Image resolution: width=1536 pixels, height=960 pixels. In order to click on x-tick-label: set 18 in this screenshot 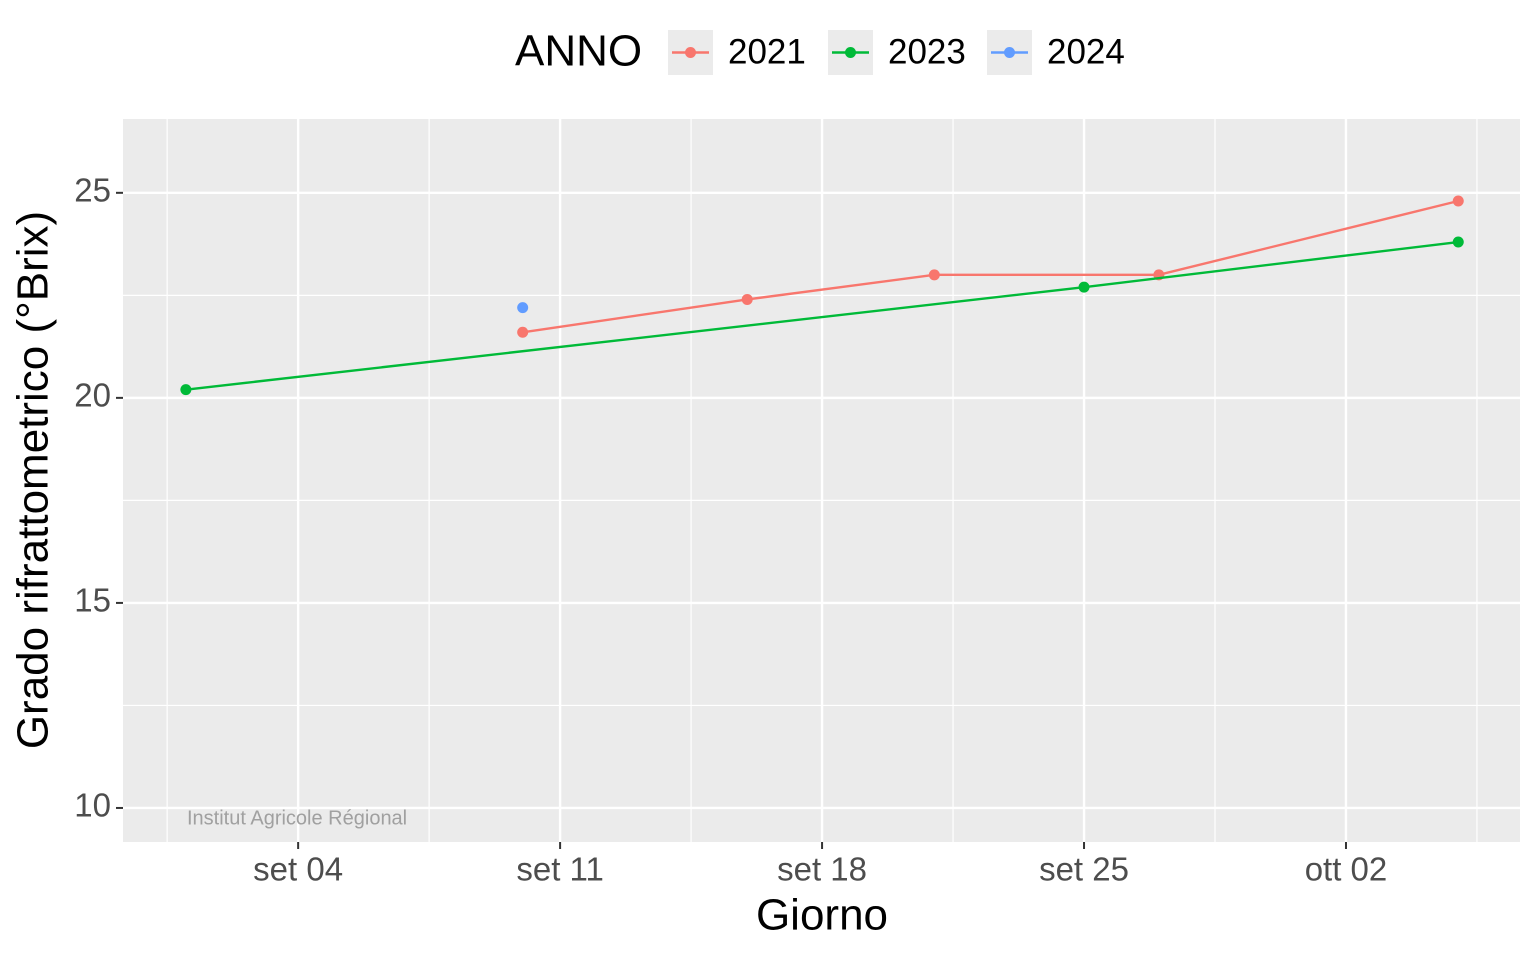, I will do `click(822, 869)`.